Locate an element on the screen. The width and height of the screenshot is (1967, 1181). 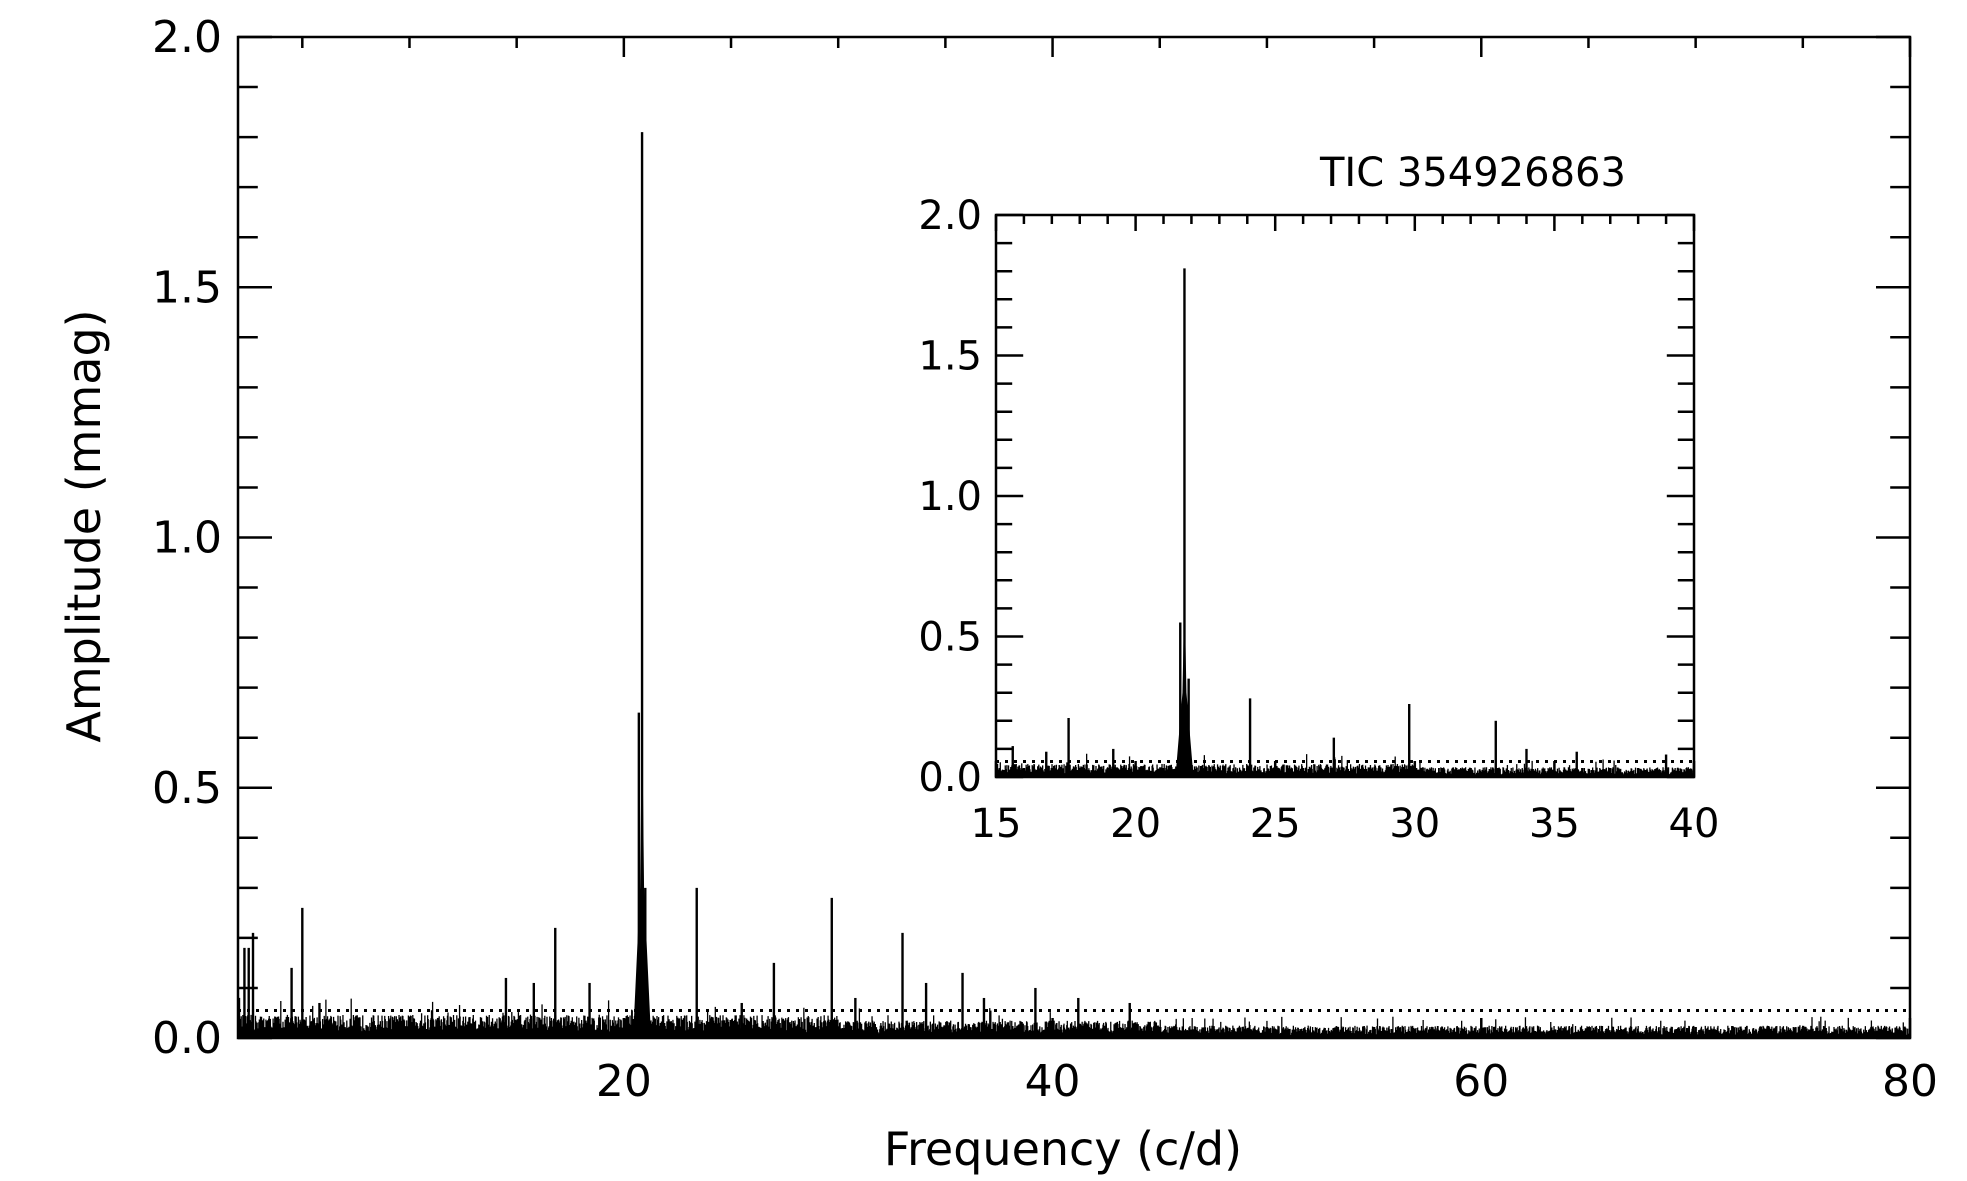
inset-x-tick-label: 25 is located at coordinates (1275, 824).